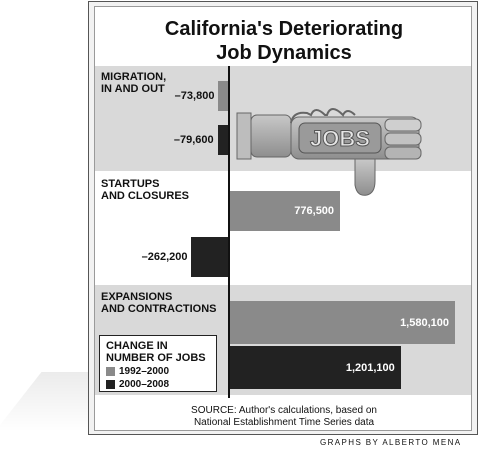 The width and height of the screenshot is (481, 450). What do you see at coordinates (223, 96) in the screenshot?
I see `bar-migration-1992-2000` at bounding box center [223, 96].